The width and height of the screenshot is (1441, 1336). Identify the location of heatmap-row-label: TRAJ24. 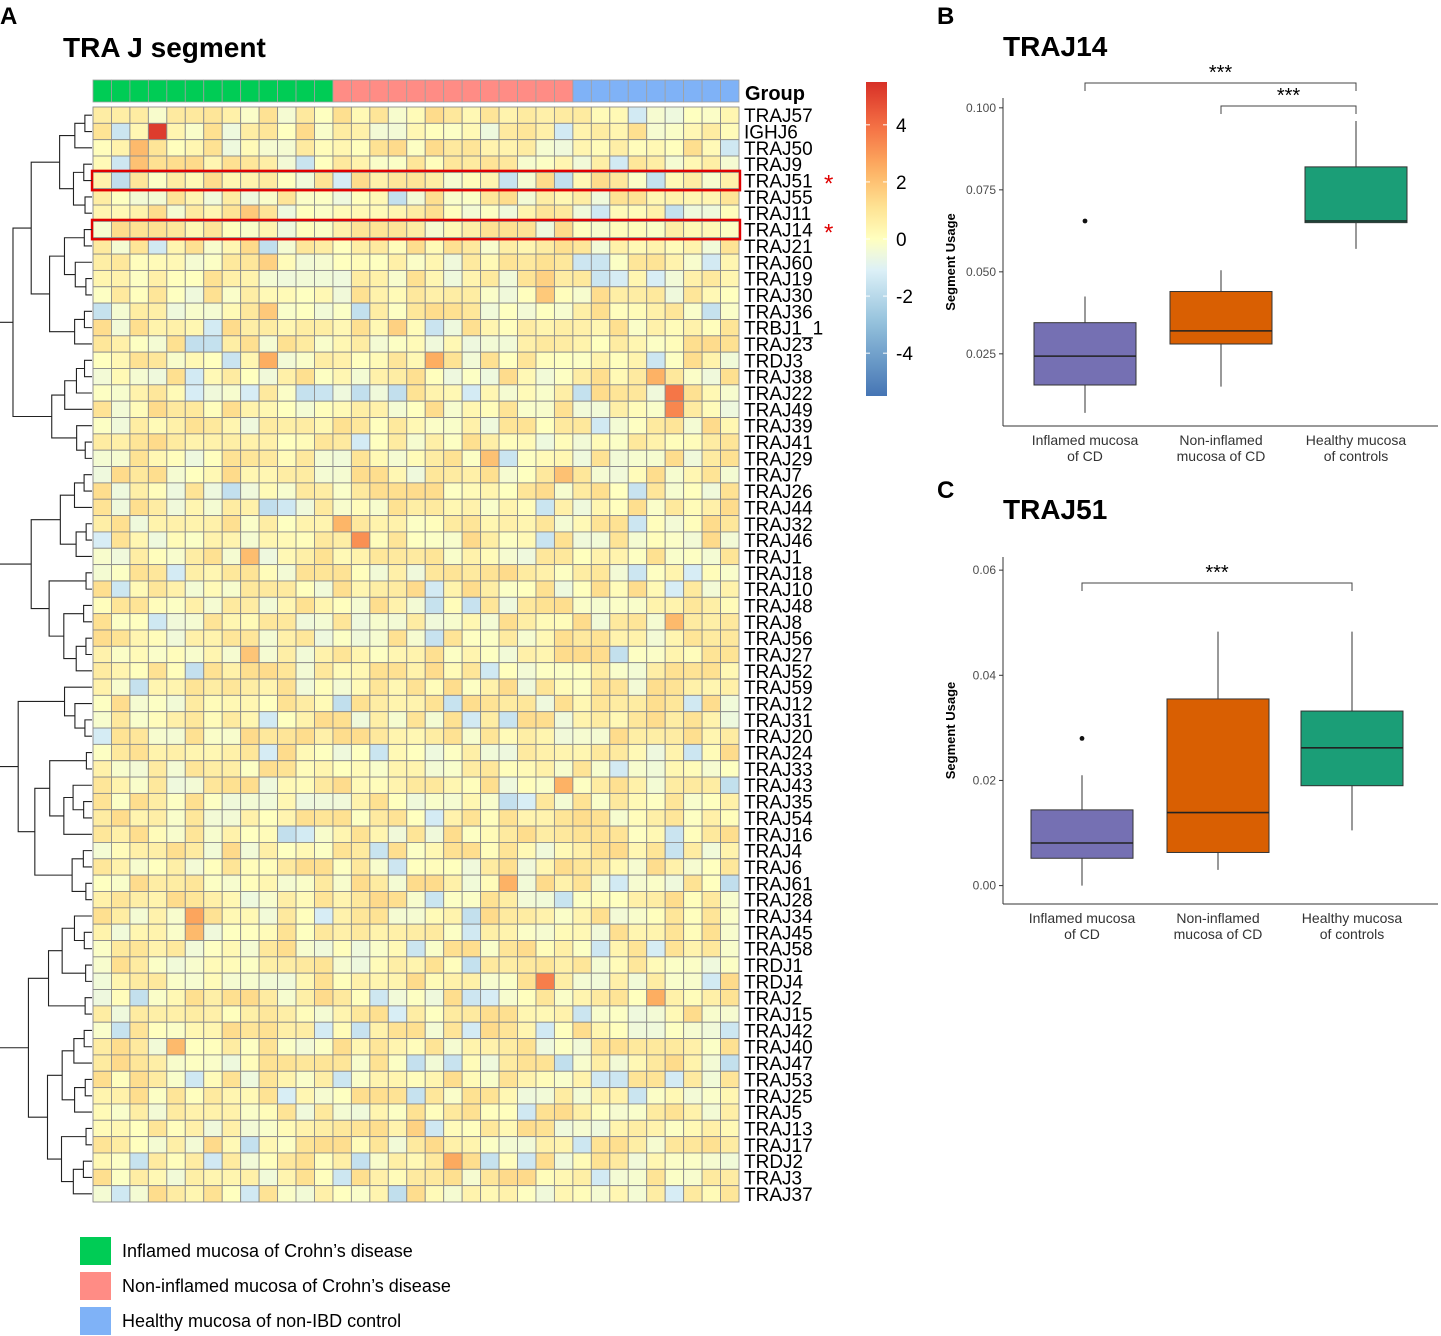
(778, 754).